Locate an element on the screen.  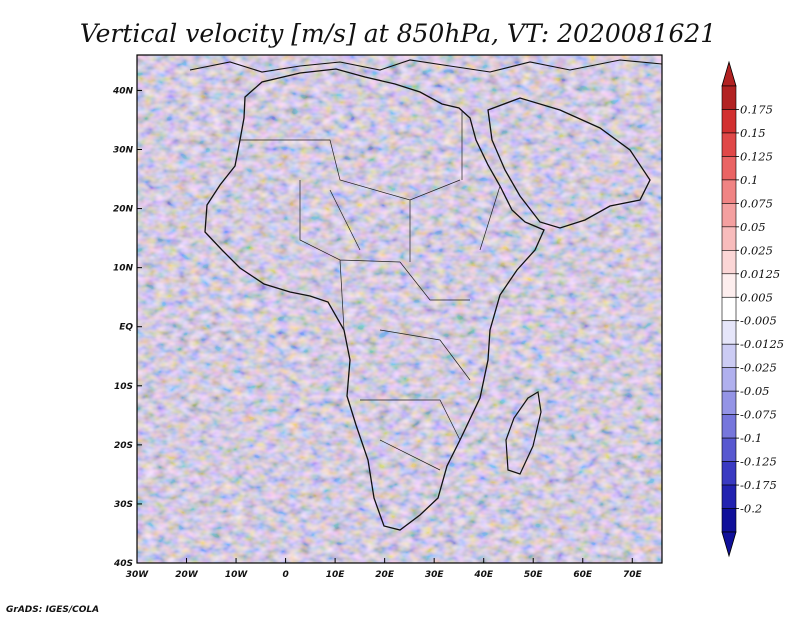
colorbar-label: -0.175 is located at coordinates (758, 485).